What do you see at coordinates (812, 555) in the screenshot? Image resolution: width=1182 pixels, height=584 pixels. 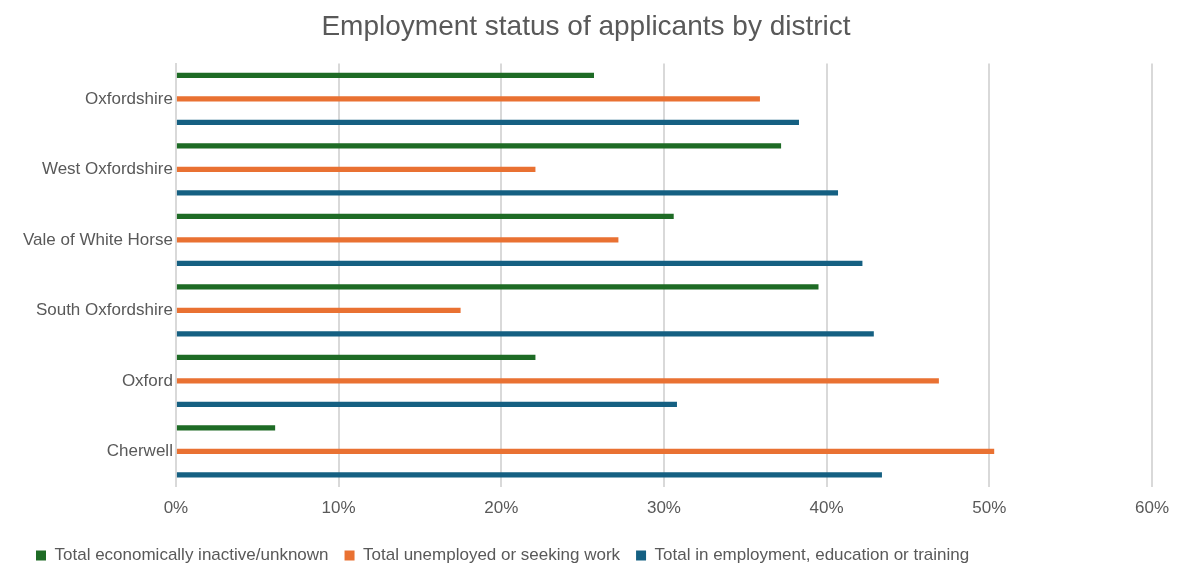 I see `legend-label: Total in employment, education or training` at bounding box center [812, 555].